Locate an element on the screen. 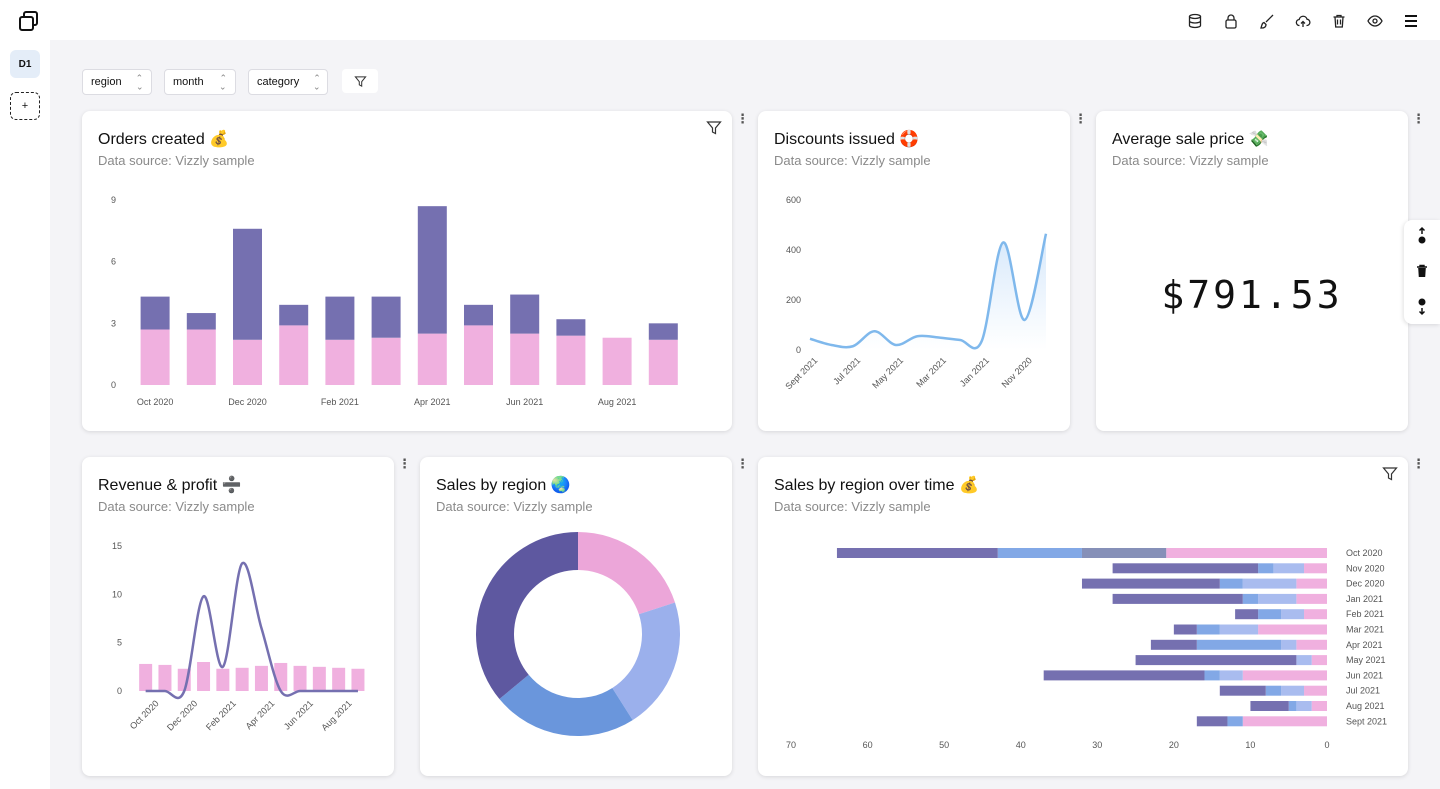 The image size is (1440, 789). app-logo-icon is located at coordinates (29, 21).